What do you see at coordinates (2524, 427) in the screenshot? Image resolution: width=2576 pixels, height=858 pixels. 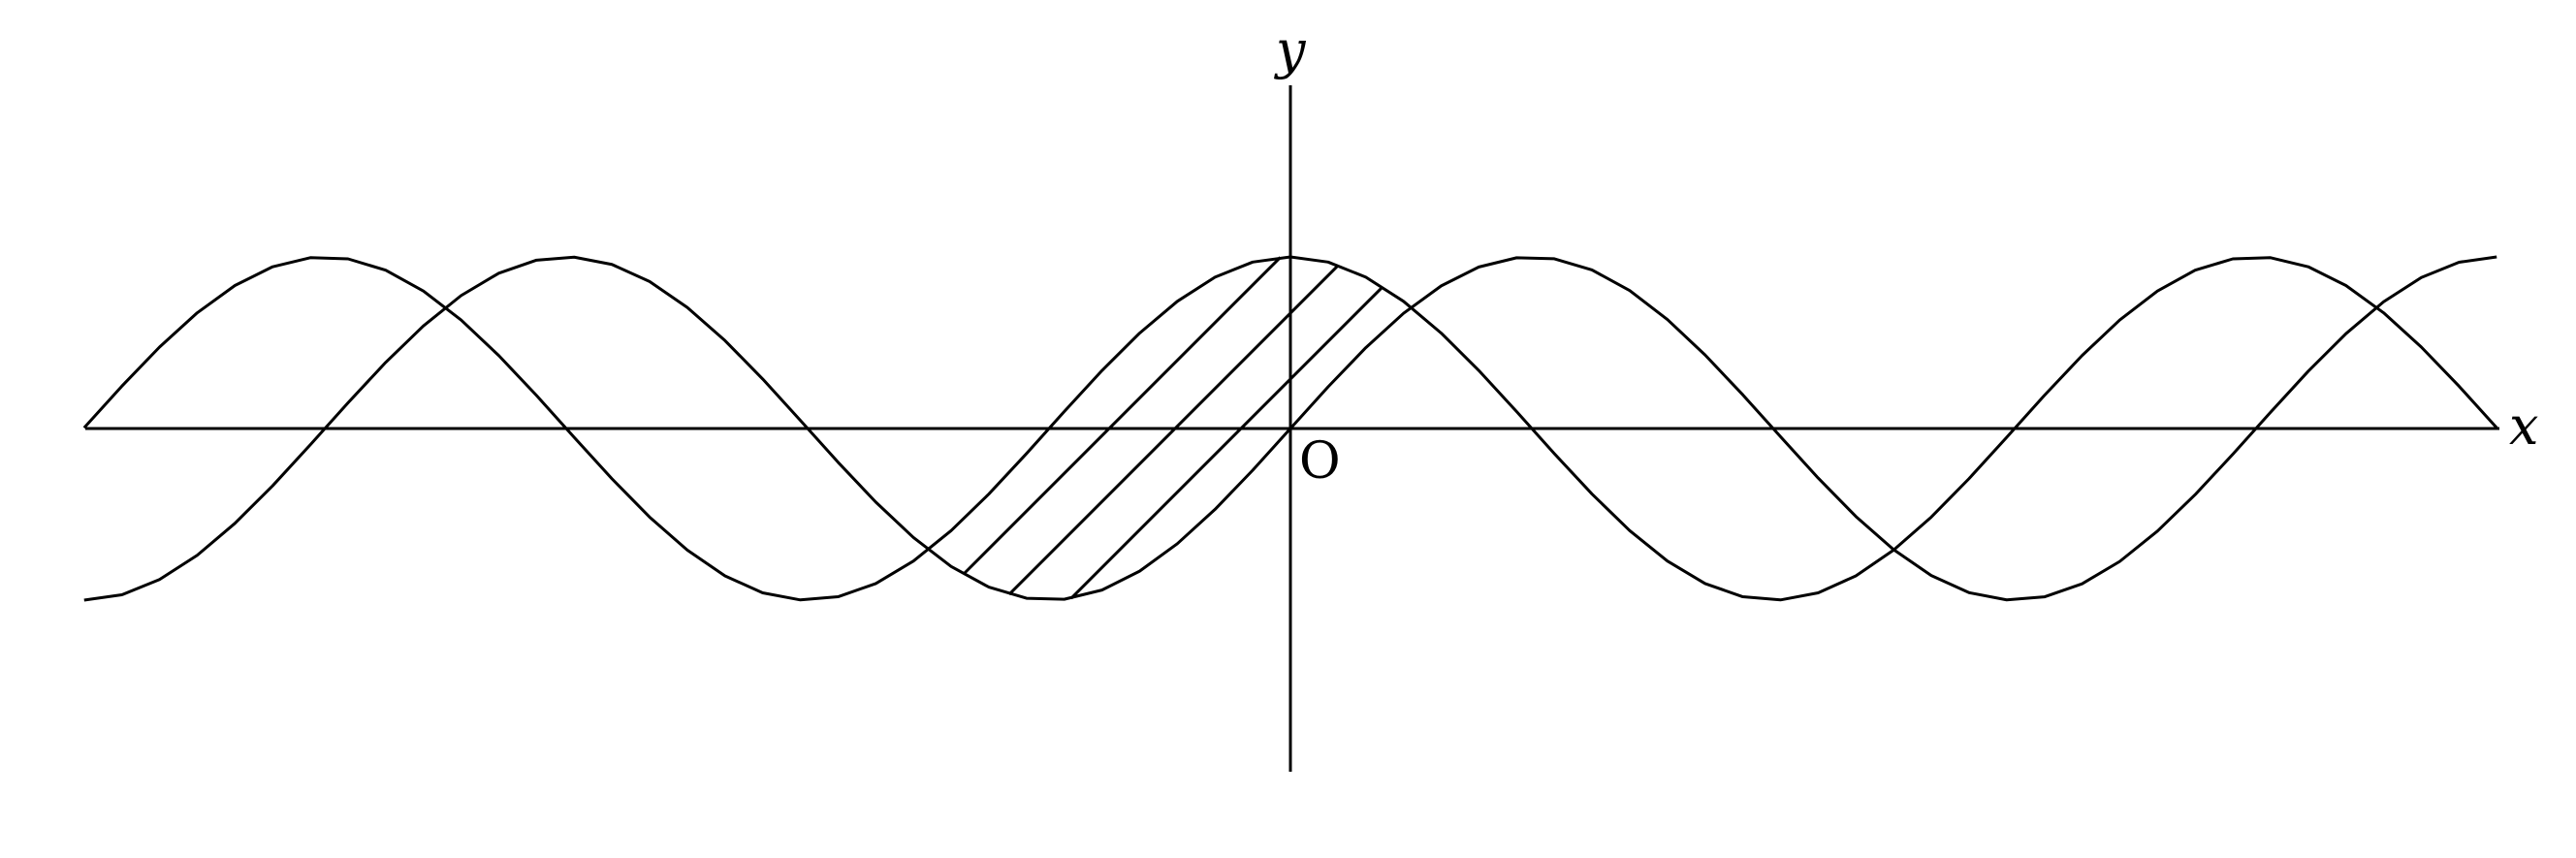 I see `x-axis-label: x` at bounding box center [2524, 427].